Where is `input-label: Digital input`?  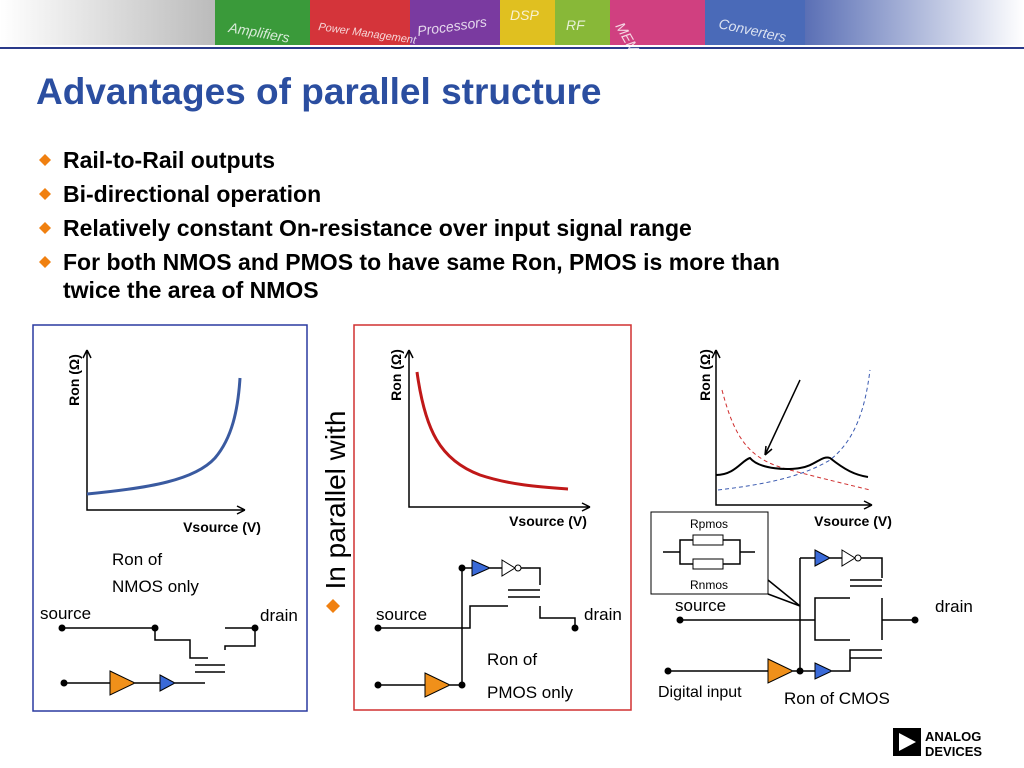
input-label: Digital input is located at coordinates (700, 692).